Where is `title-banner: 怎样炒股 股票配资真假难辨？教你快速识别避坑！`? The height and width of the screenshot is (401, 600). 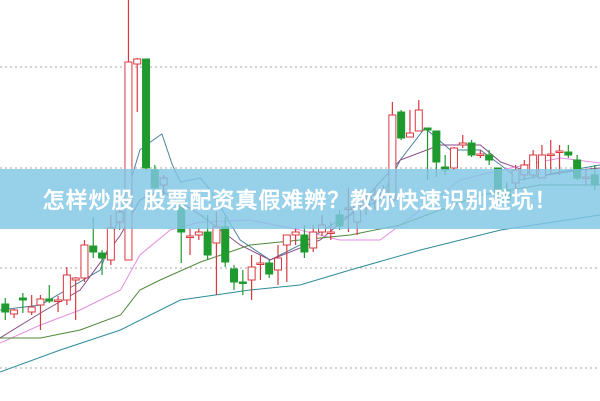
title-banner: 怎样炒股 股票配资真假难辨？教你快速识别避坑！ is located at coordinates (300, 199).